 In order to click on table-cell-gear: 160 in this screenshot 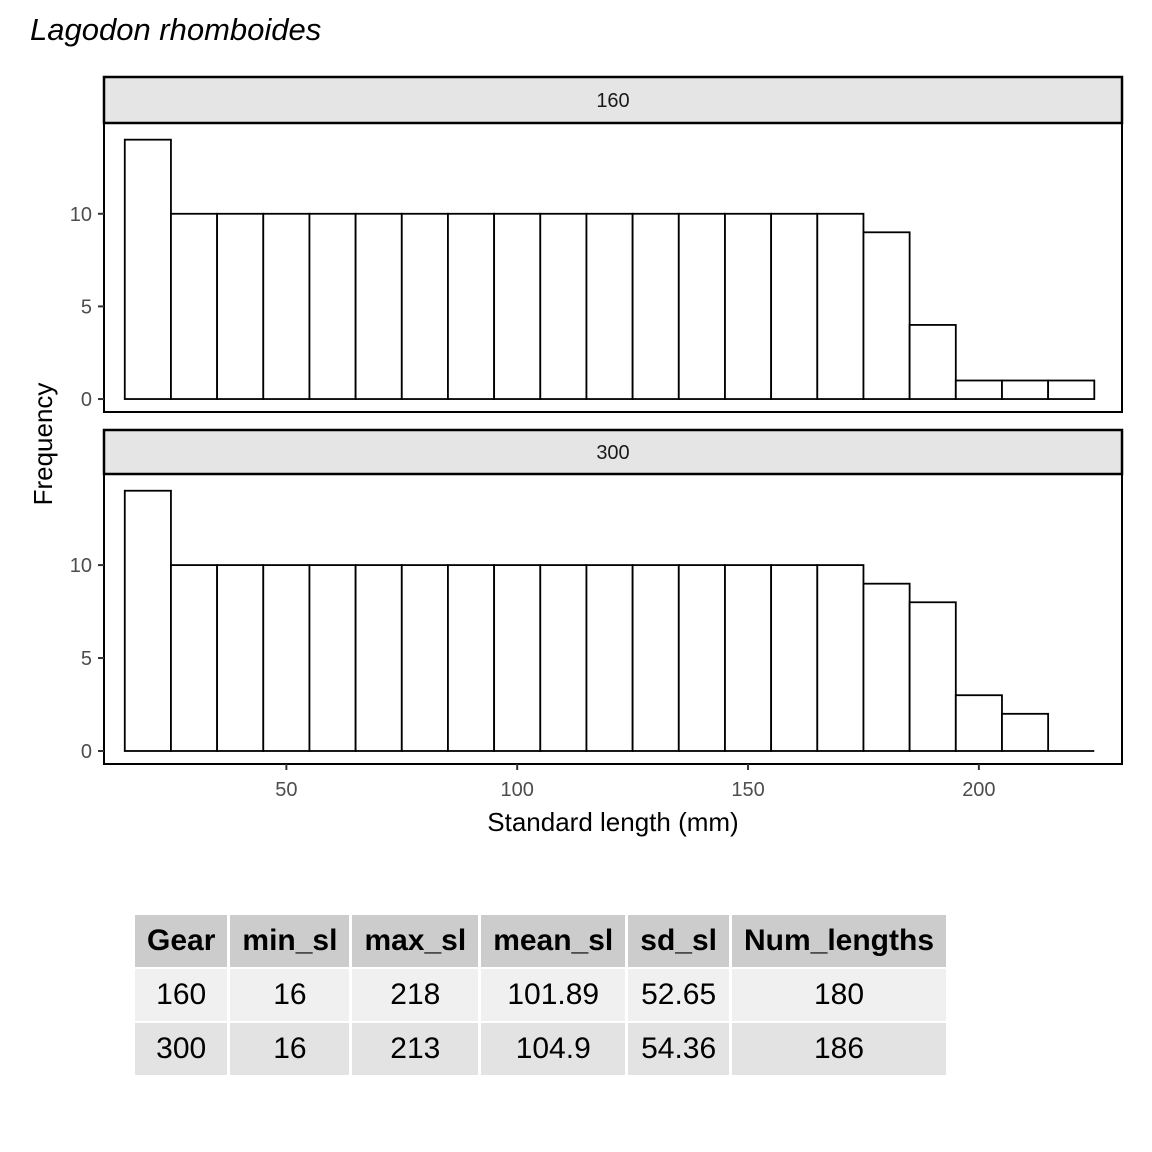, I will do `click(181, 995)`.